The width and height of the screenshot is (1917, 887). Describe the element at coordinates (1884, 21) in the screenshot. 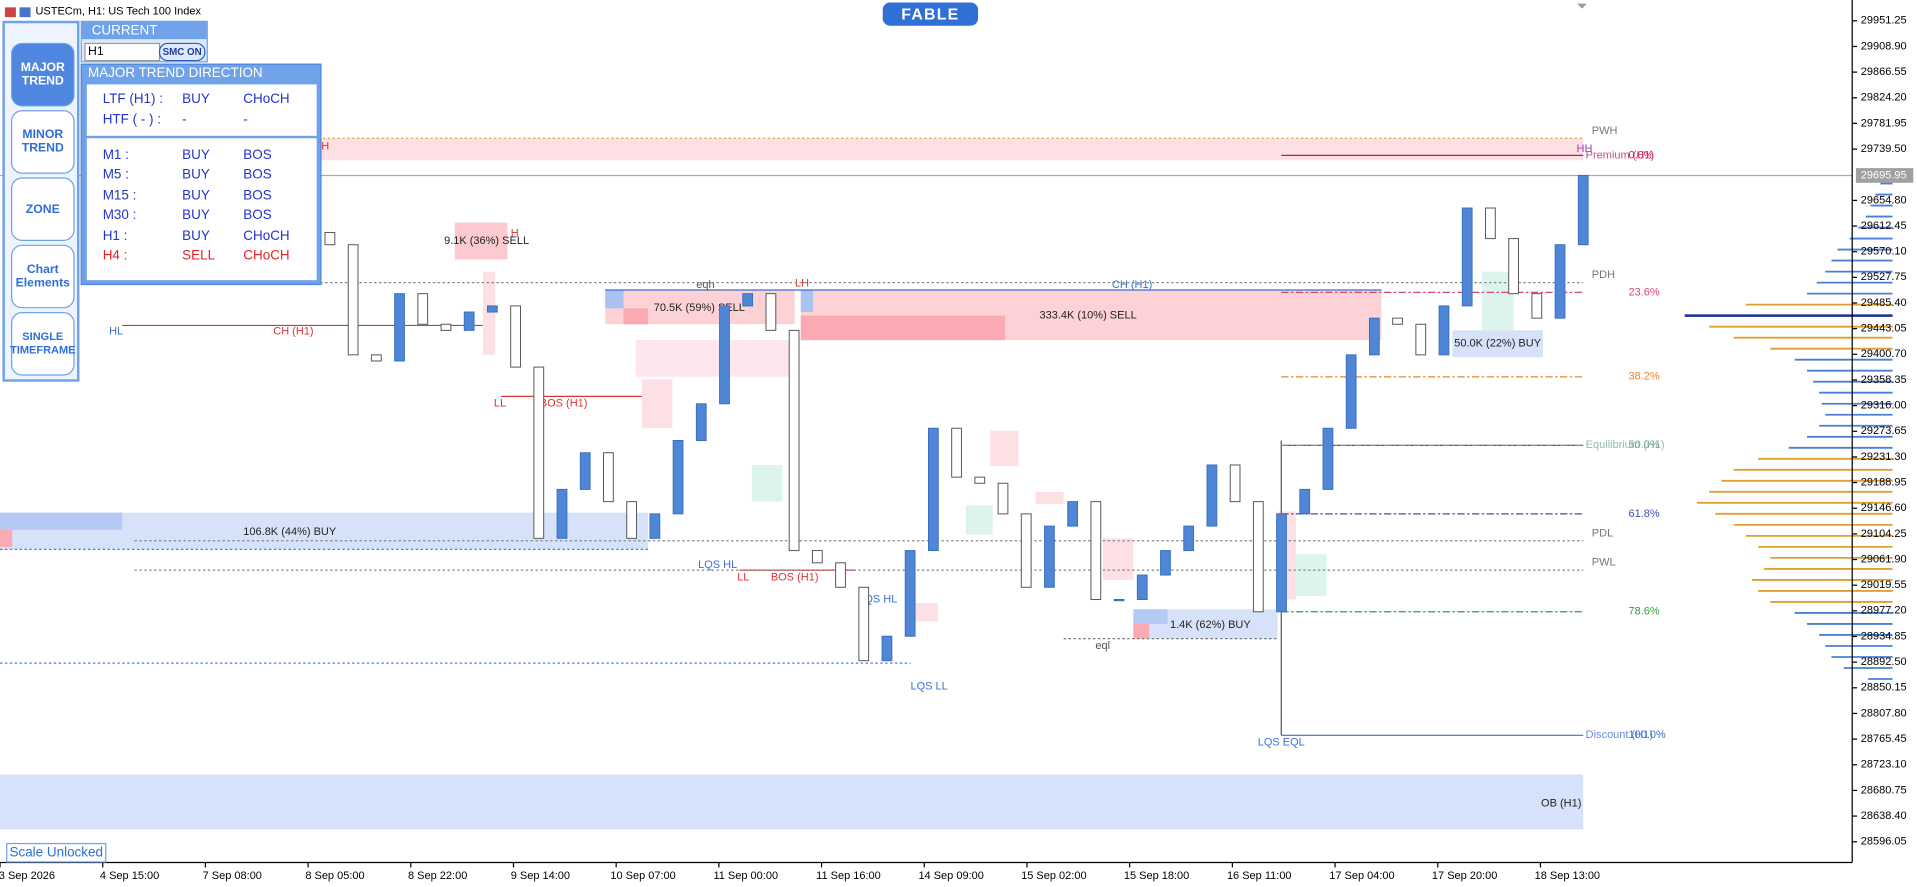

I see `y-tick-label: 29951.25` at that location.